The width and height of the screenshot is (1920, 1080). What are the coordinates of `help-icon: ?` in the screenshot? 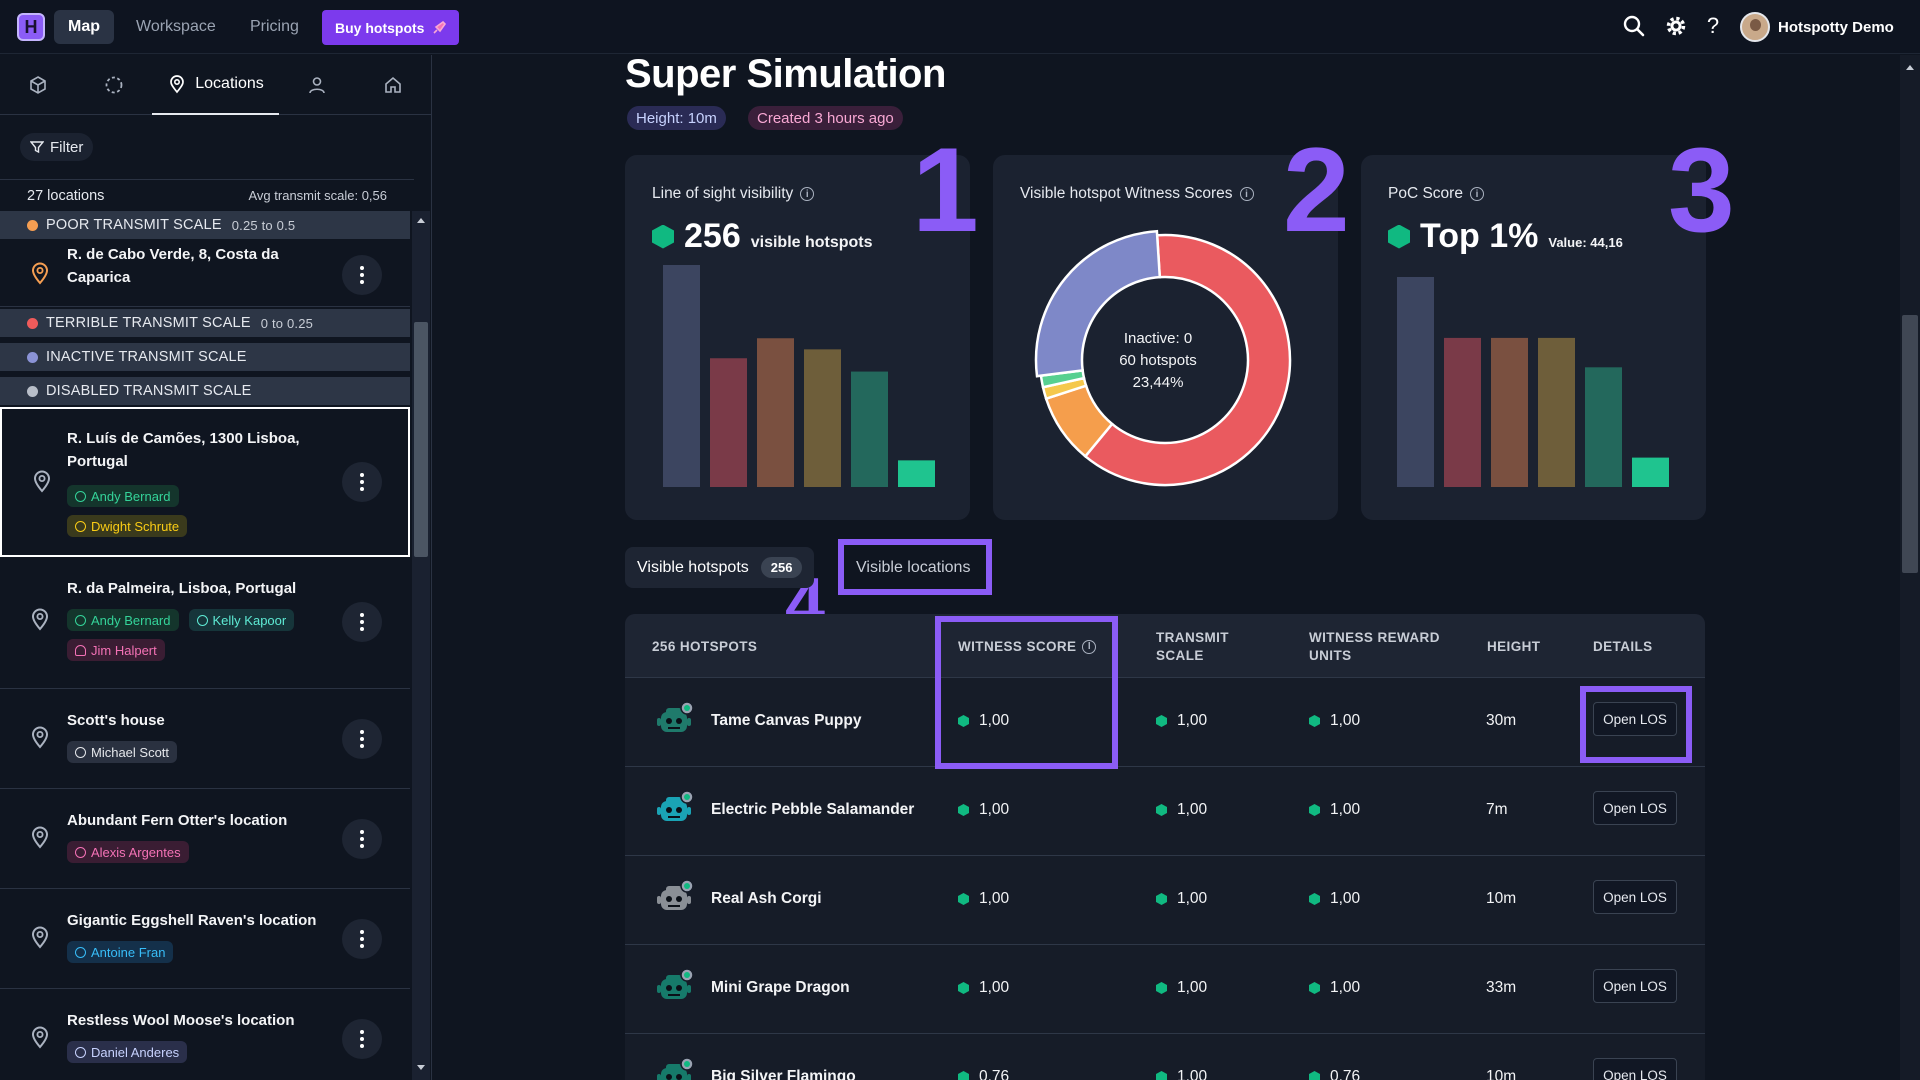 It's located at (1713, 25).